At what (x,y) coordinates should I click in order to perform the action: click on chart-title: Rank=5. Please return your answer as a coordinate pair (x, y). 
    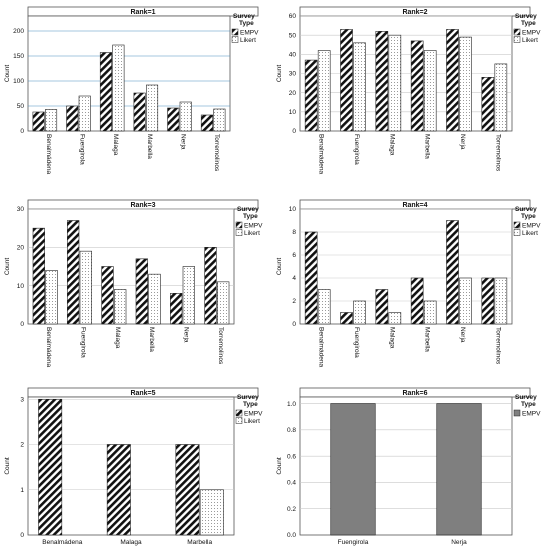
    Looking at the image, I should click on (142, 393).